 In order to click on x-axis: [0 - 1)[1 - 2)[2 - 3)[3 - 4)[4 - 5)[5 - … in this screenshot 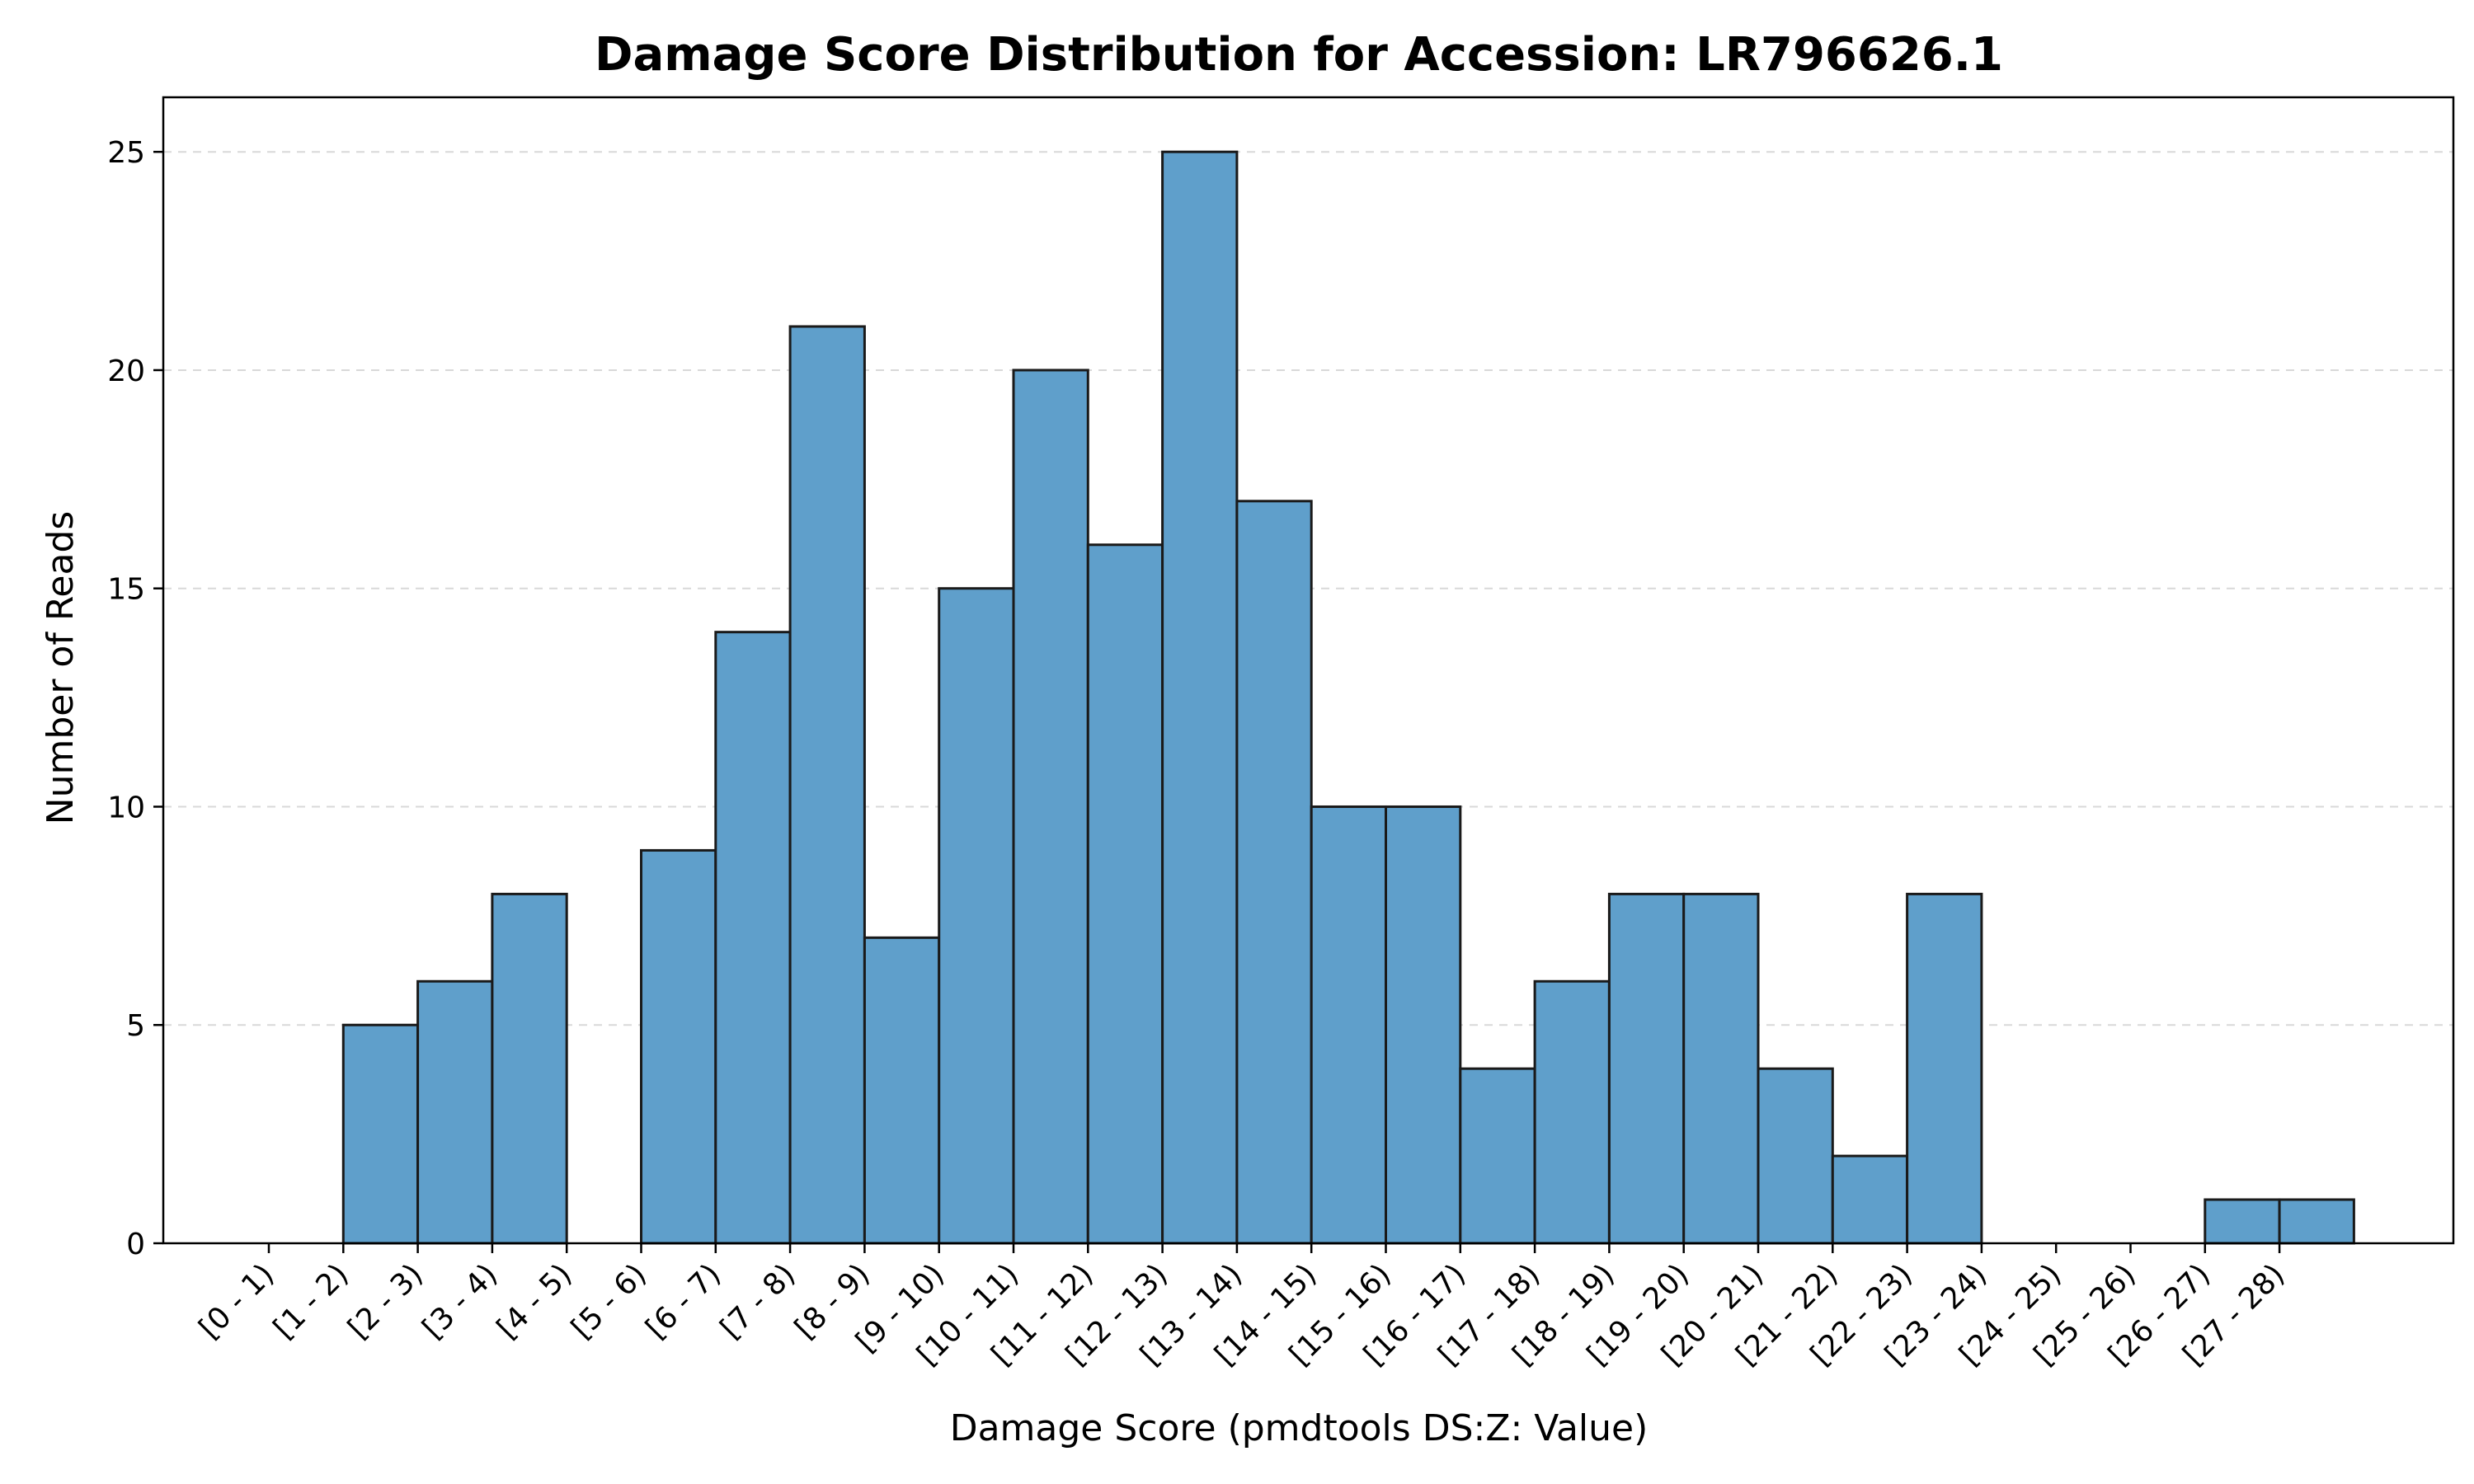, I will do `click(1242, 1307)`.